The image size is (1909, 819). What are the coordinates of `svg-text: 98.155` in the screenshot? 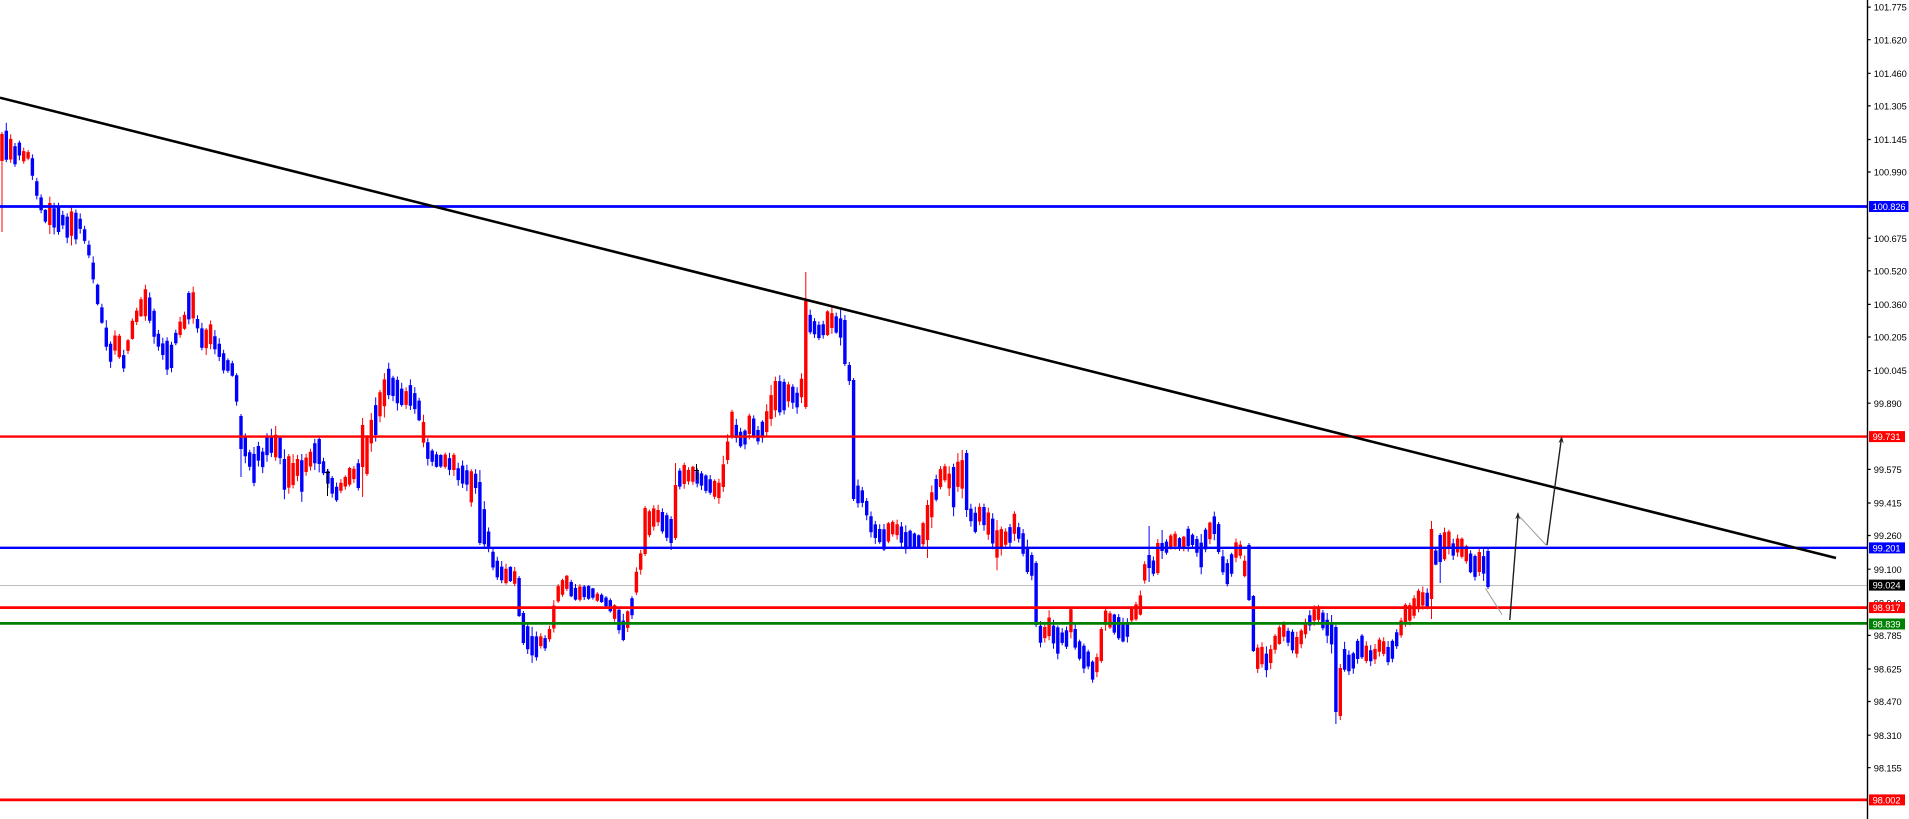 It's located at (1888, 768).